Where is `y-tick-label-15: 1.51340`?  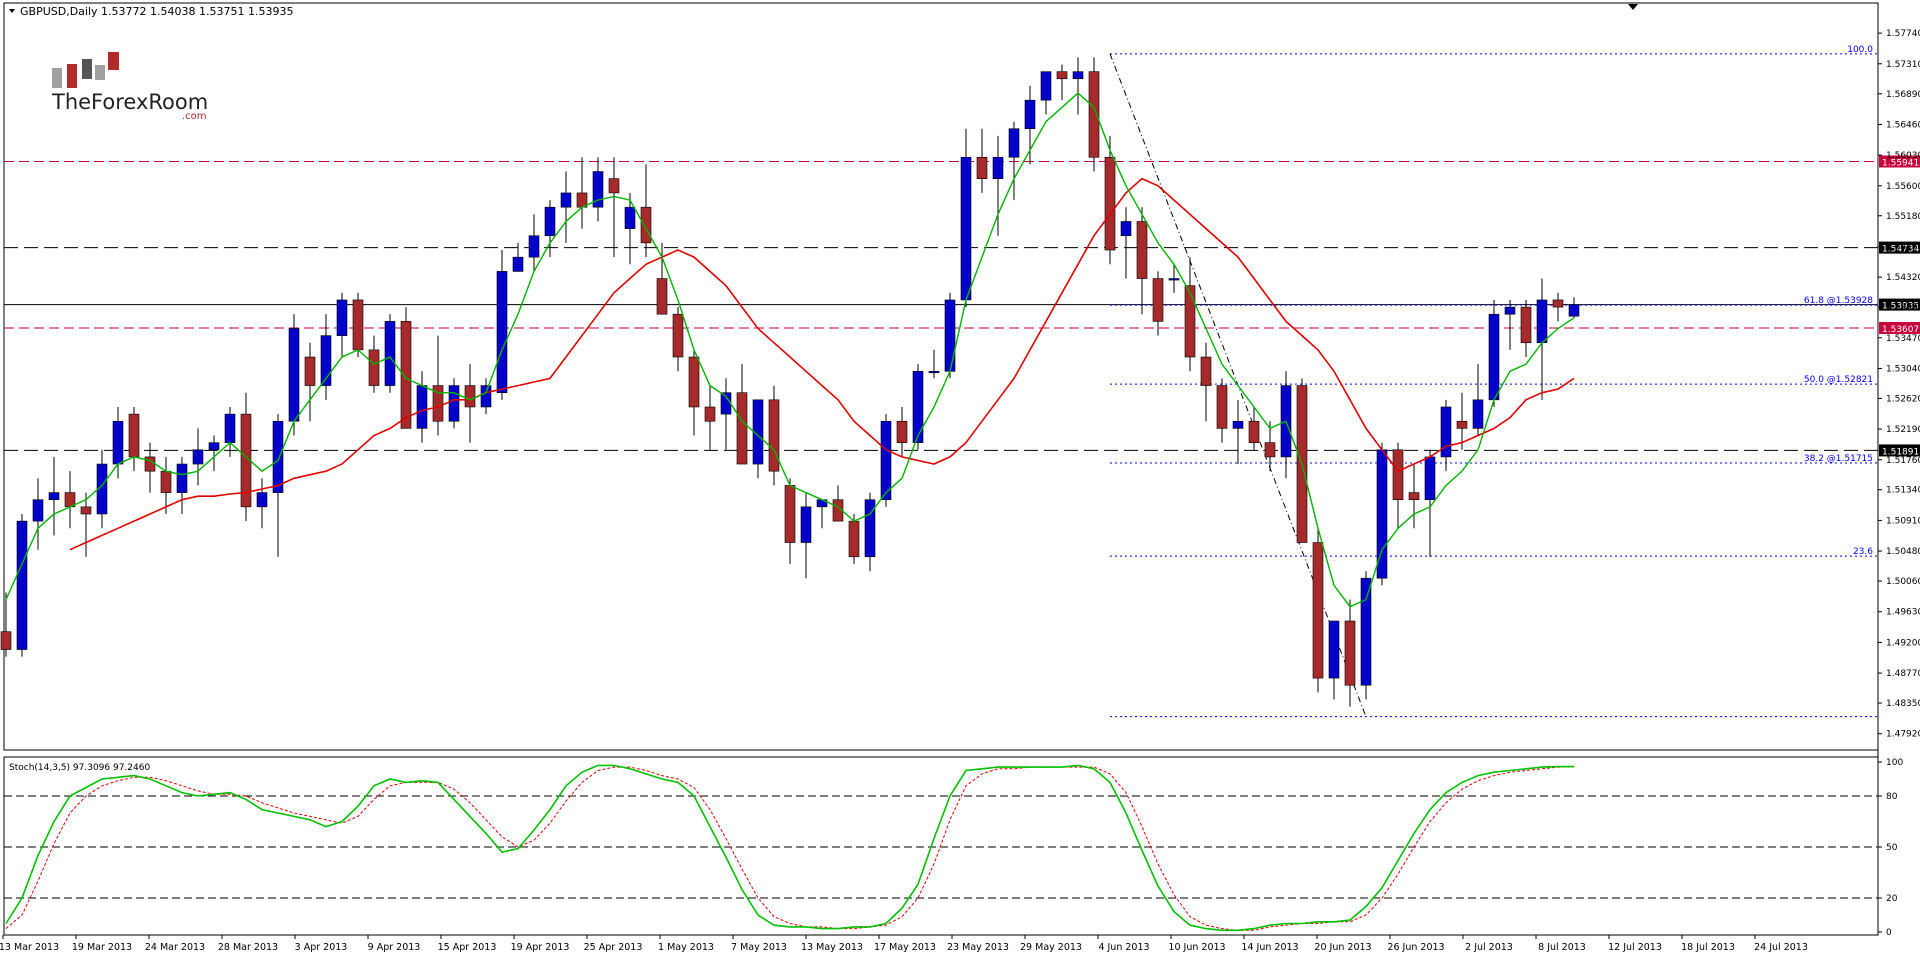 y-tick-label-15: 1.51340 is located at coordinates (1903, 491).